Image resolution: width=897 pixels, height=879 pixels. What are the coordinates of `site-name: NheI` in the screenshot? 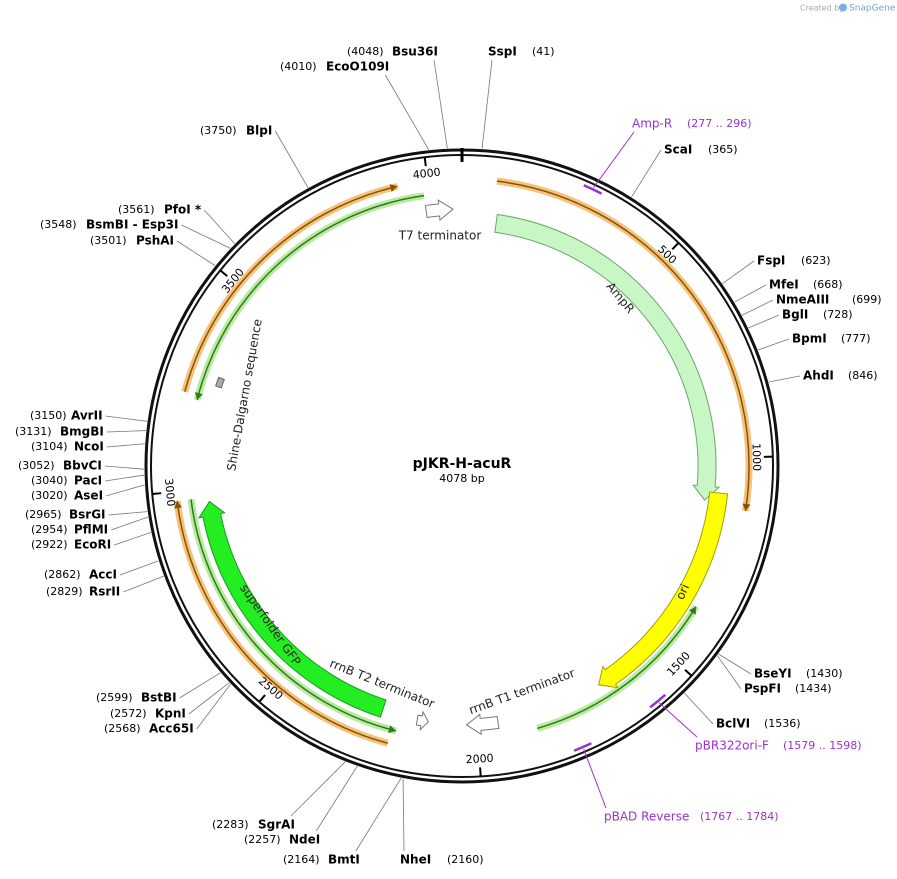 It's located at (415, 860).